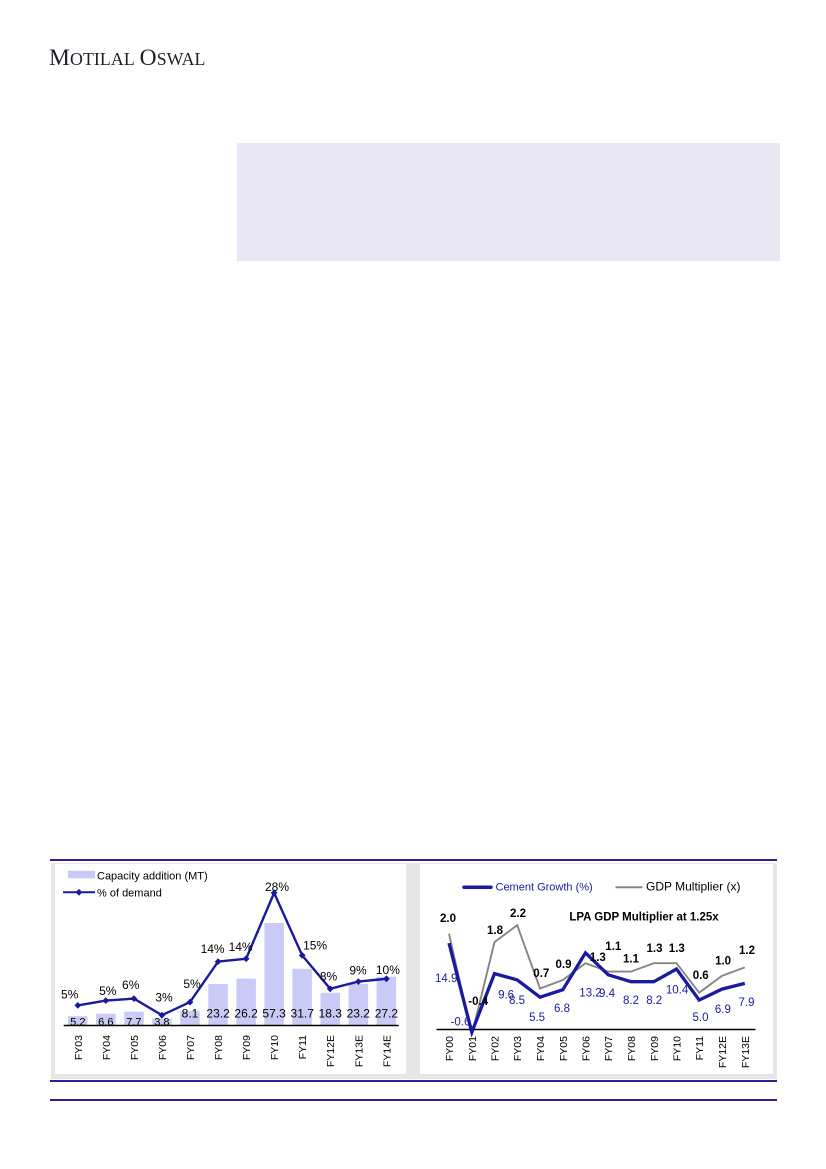 The image size is (826, 1169). What do you see at coordinates (700, 1018) in the screenshot?
I see `svg-text: 5.0` at bounding box center [700, 1018].